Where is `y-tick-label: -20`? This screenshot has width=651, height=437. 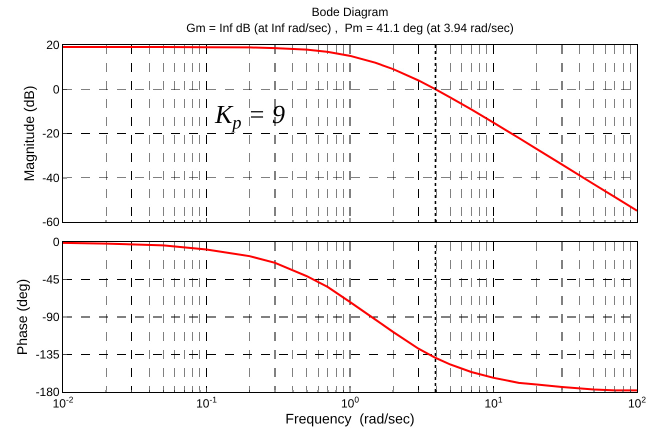 y-tick-label: -20 is located at coordinates (51, 133).